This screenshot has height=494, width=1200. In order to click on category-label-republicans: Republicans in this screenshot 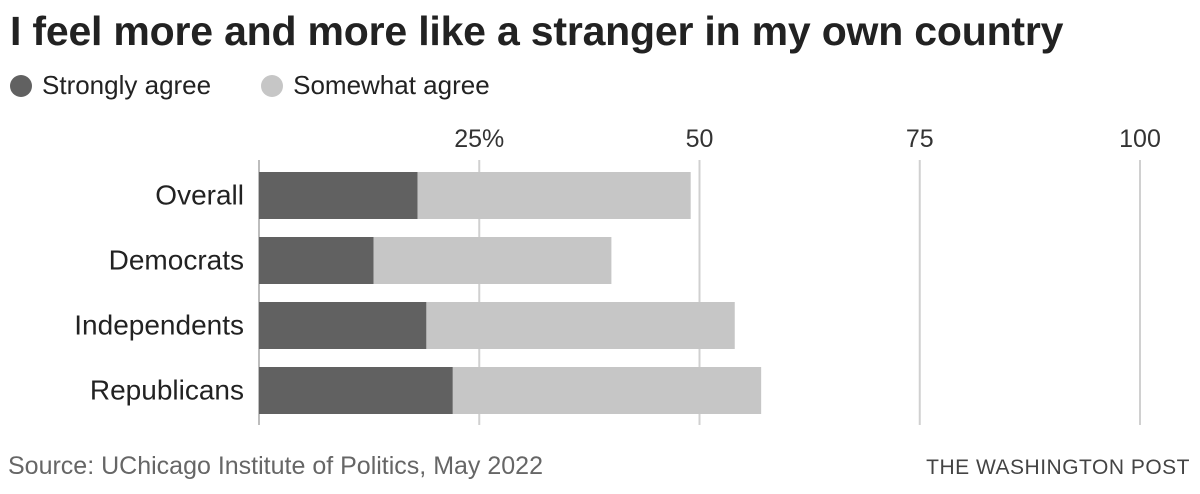, I will do `click(167, 390)`.